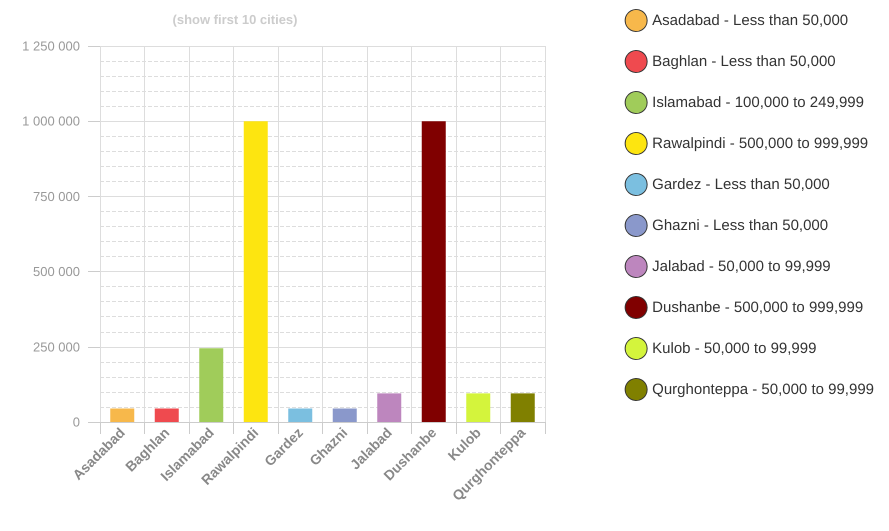 Image resolution: width=889 pixels, height=531 pixels. What do you see at coordinates (56, 346) in the screenshot?
I see `y-tick-label: 250 000` at bounding box center [56, 346].